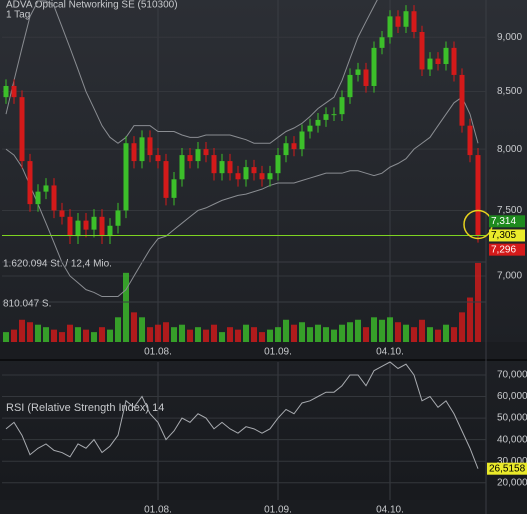  Describe the element at coordinates (503, 249) in the screenshot. I see `price-marker-label: 7,296` at that location.